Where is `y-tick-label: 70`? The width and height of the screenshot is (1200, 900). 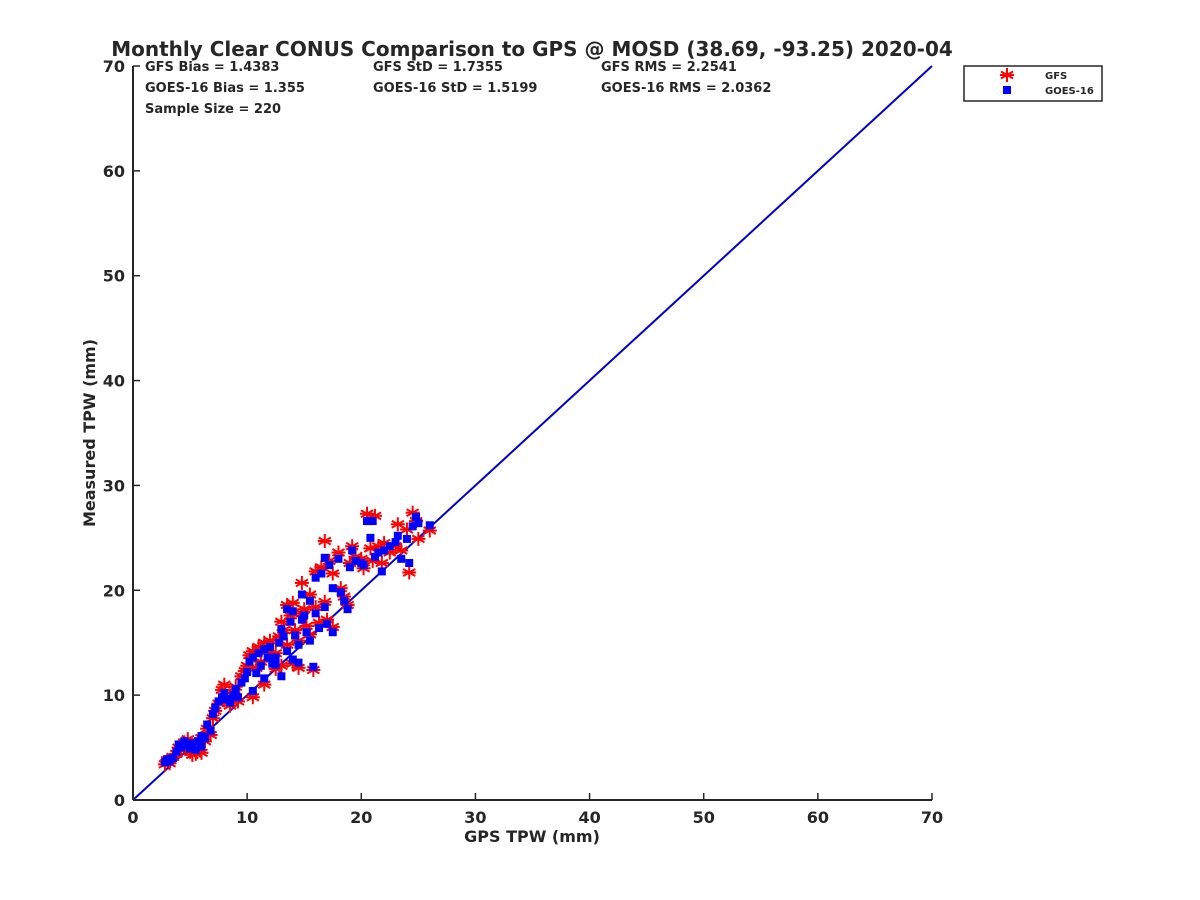 y-tick-label: 70 is located at coordinates (114, 66).